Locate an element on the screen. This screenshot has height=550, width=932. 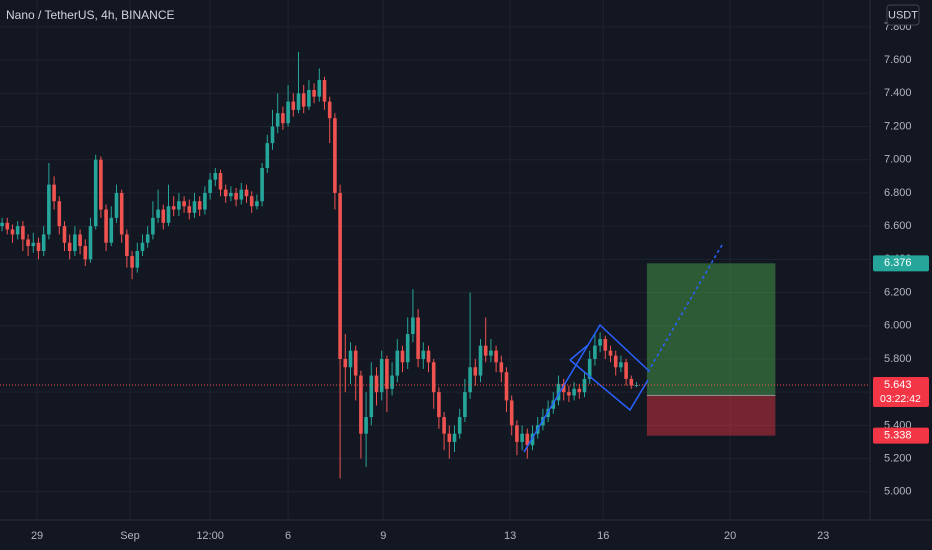
pattern-upper is located at coordinates (586, 388).